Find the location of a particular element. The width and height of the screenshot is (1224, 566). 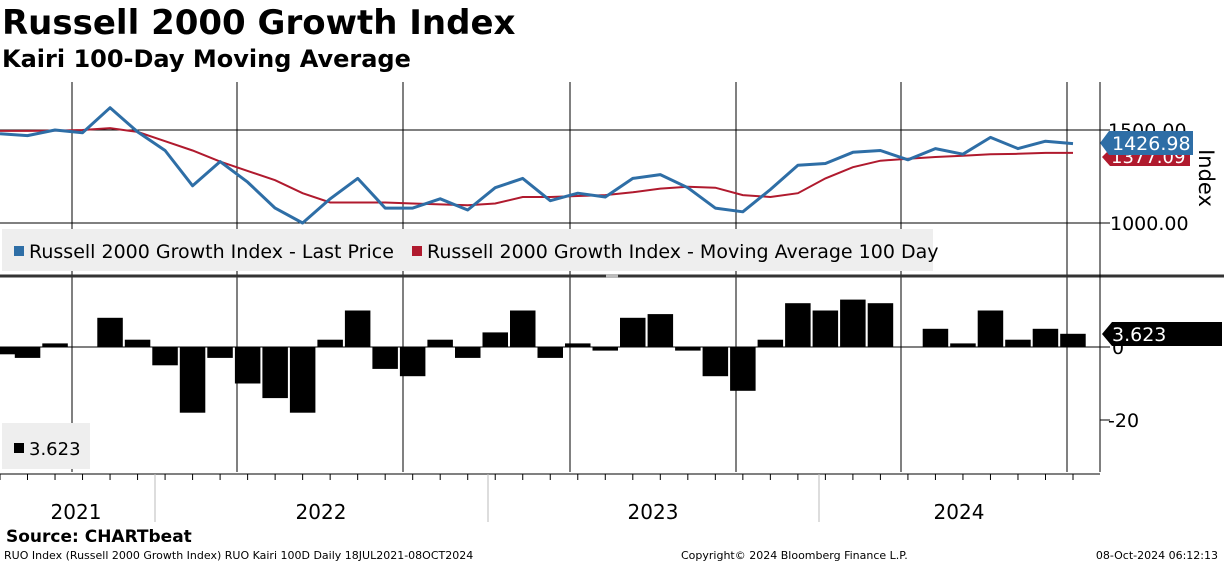

chart-subtitle: Kairi 100-Day Moving Average is located at coordinates (206, 59).